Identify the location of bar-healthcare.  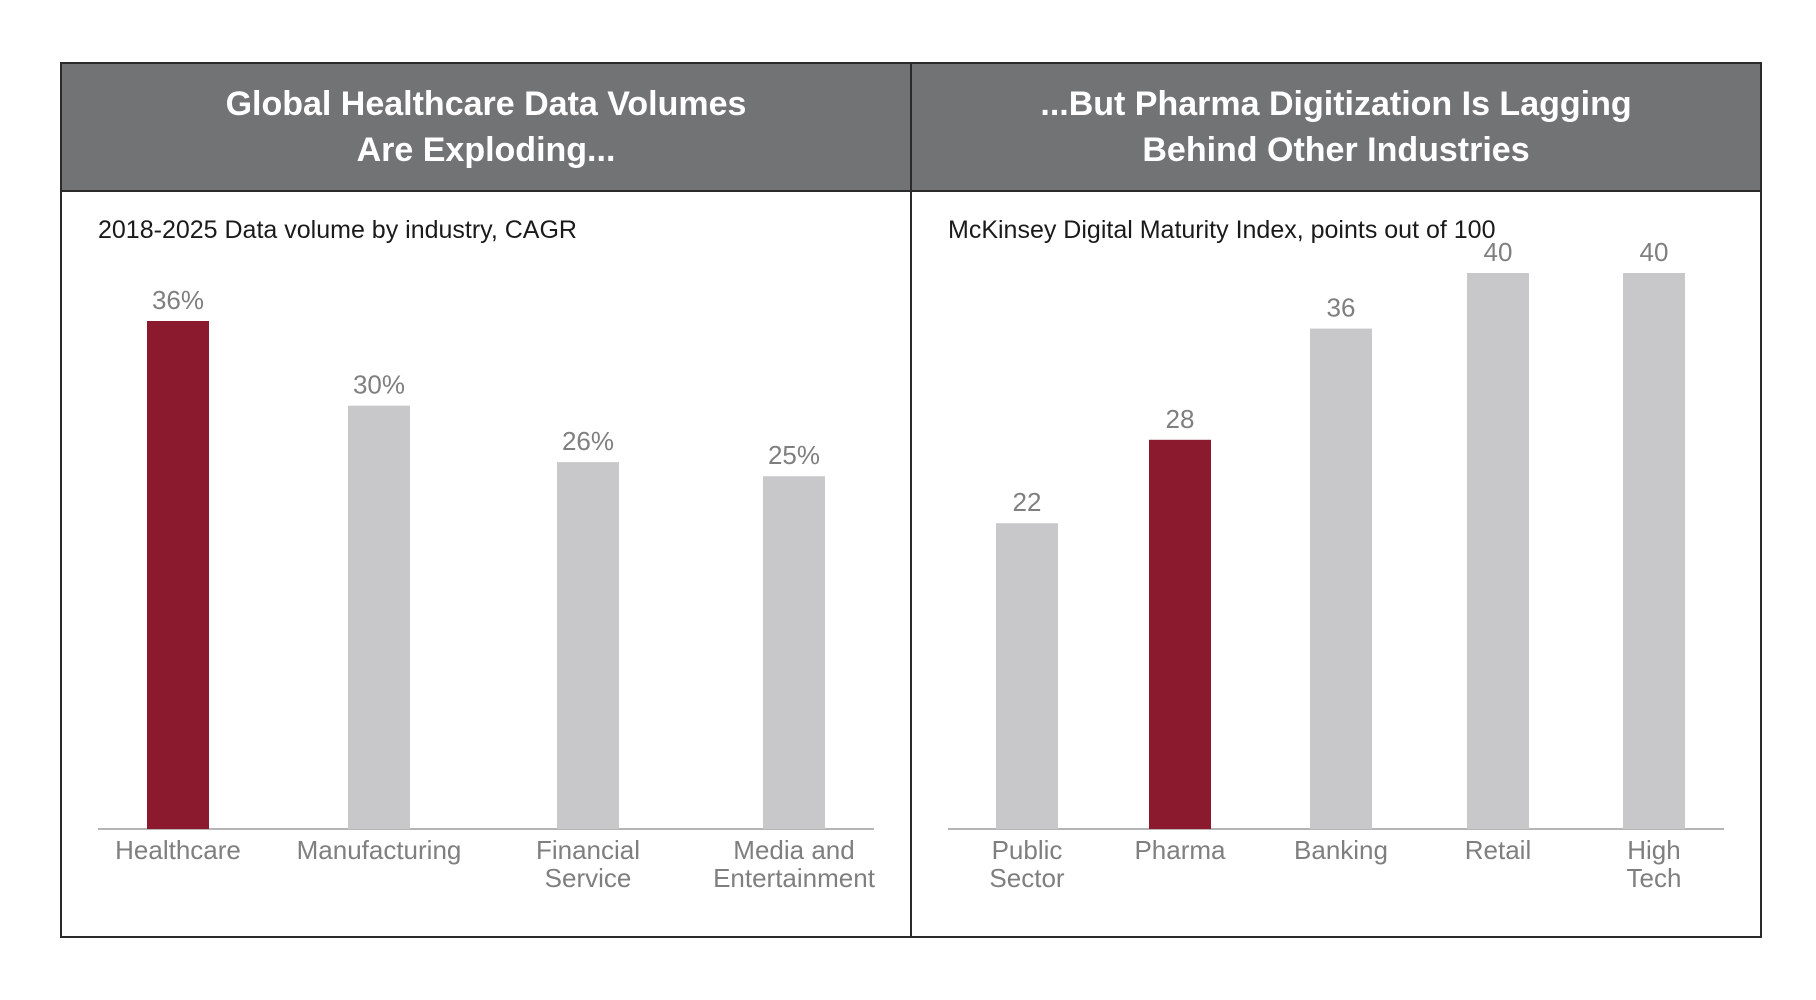
(178, 575).